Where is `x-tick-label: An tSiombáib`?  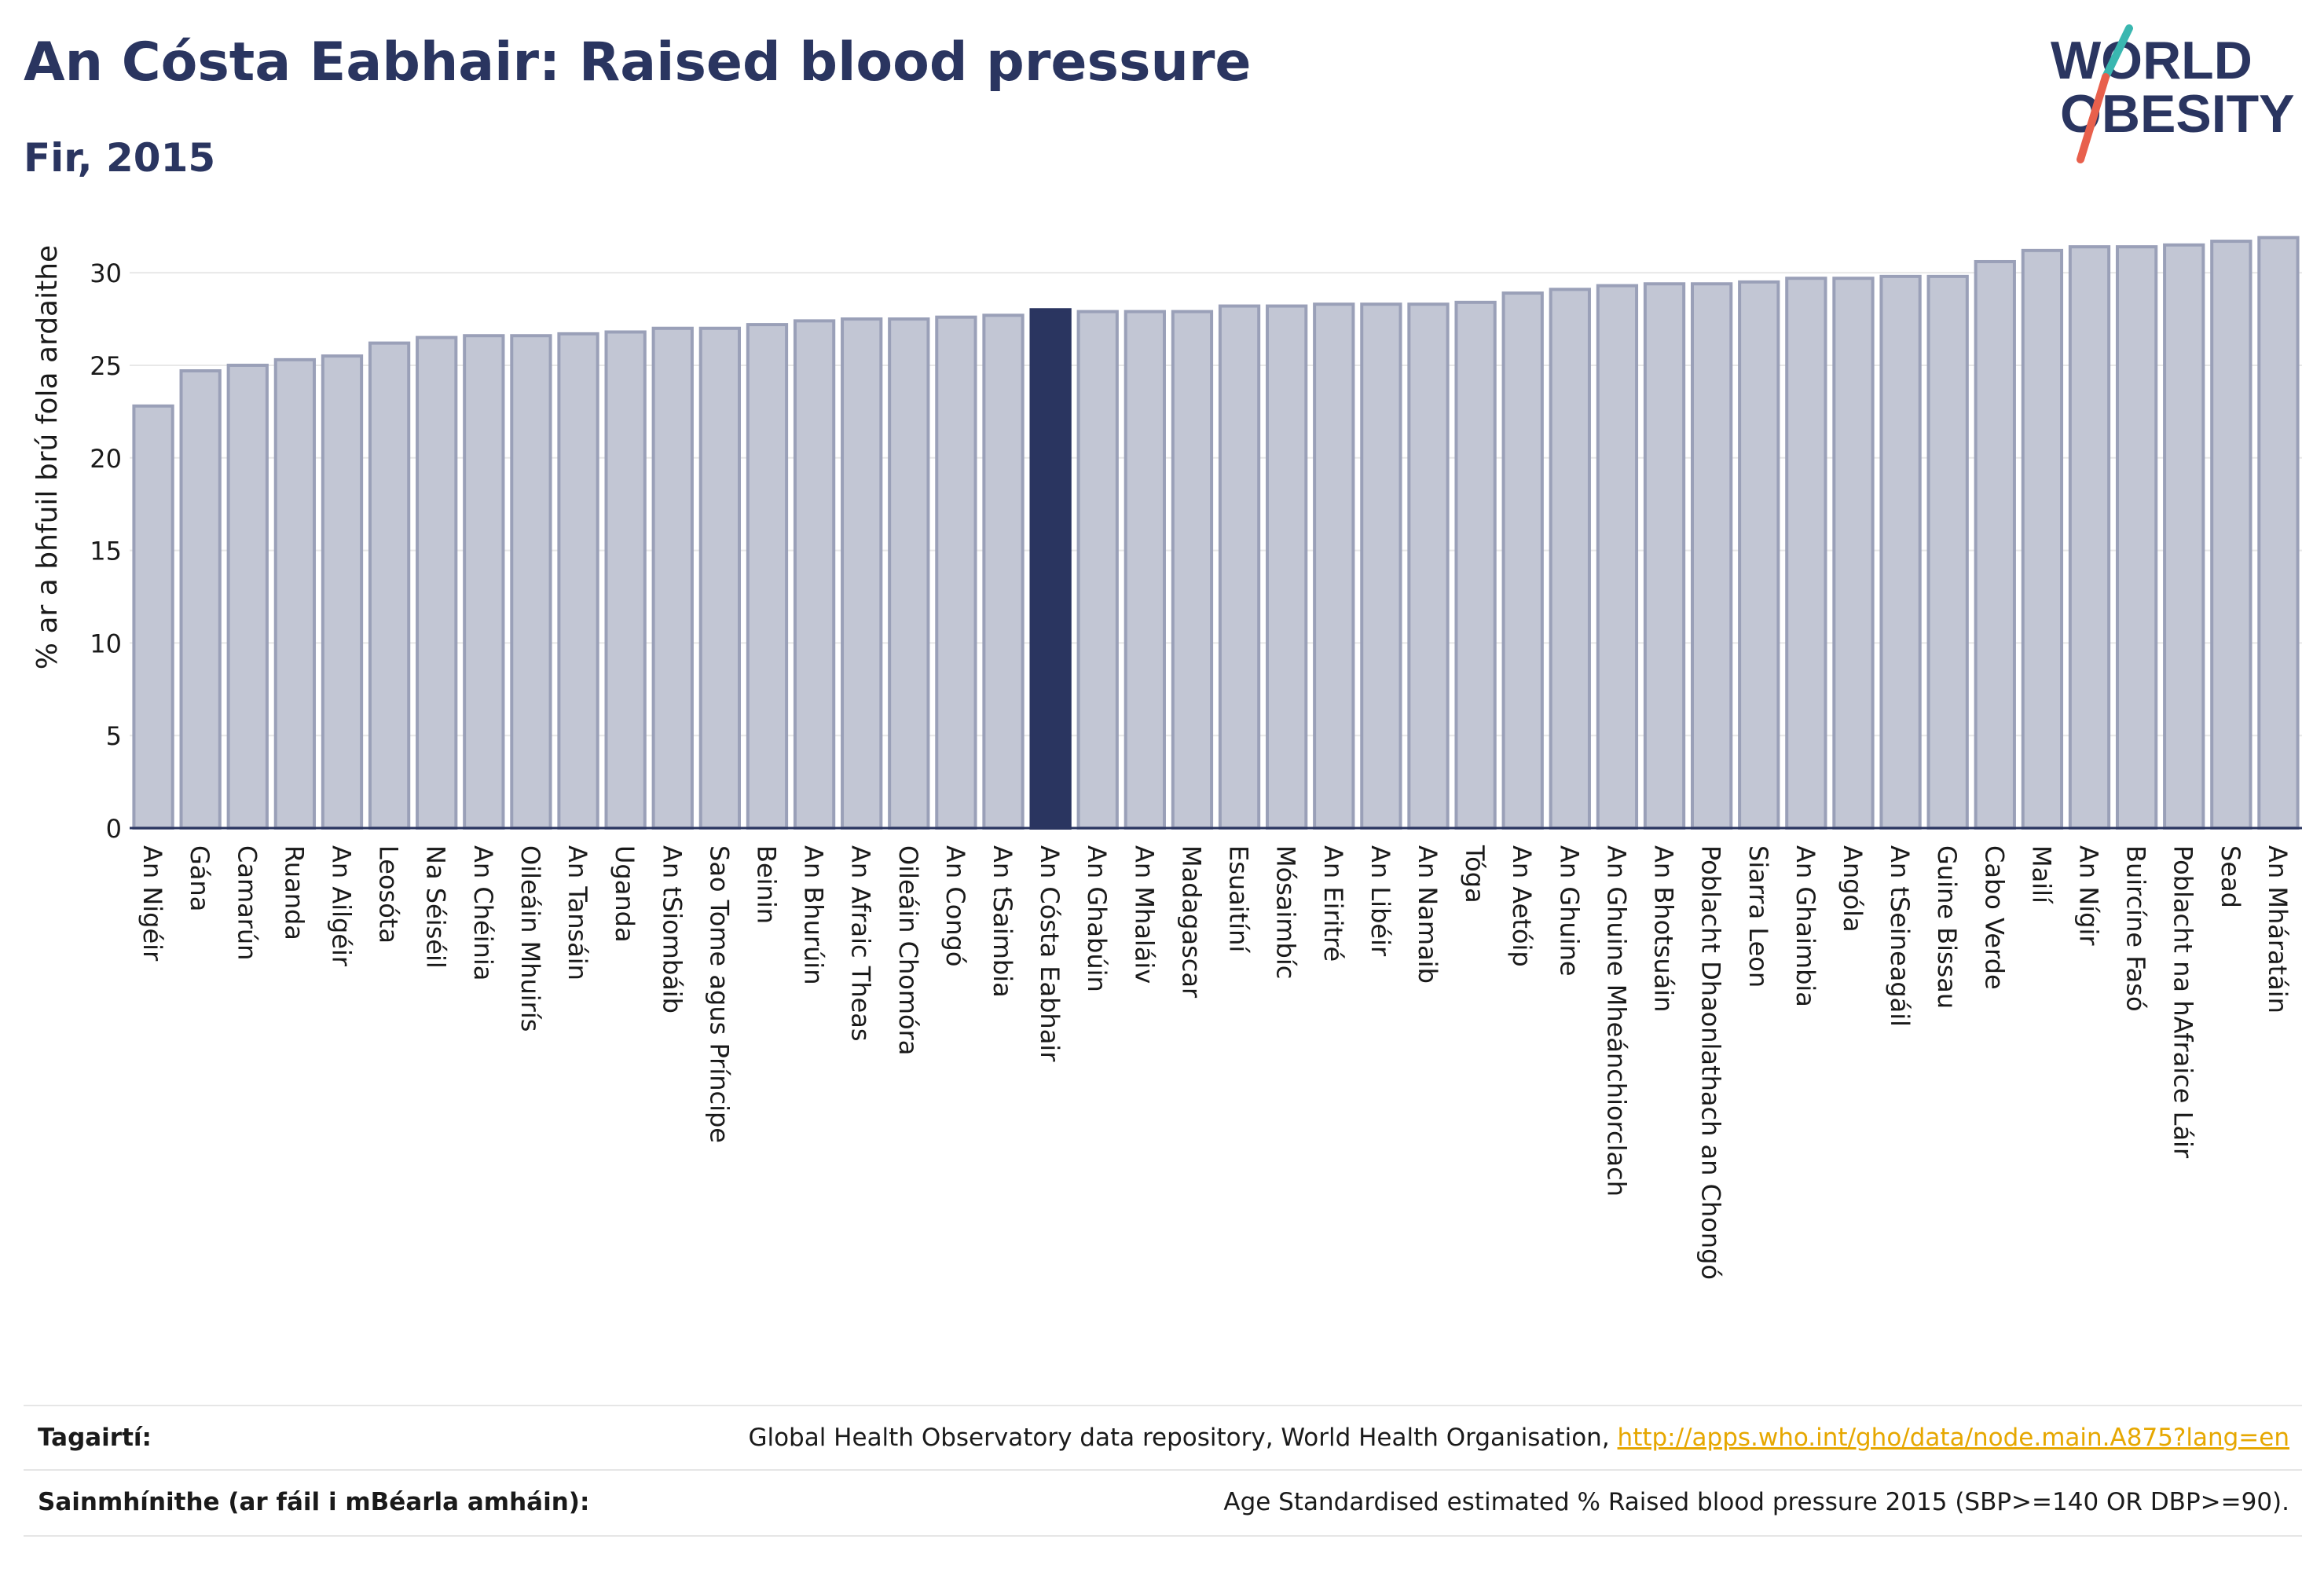 x-tick-label: An tSiombáib is located at coordinates (672, 929).